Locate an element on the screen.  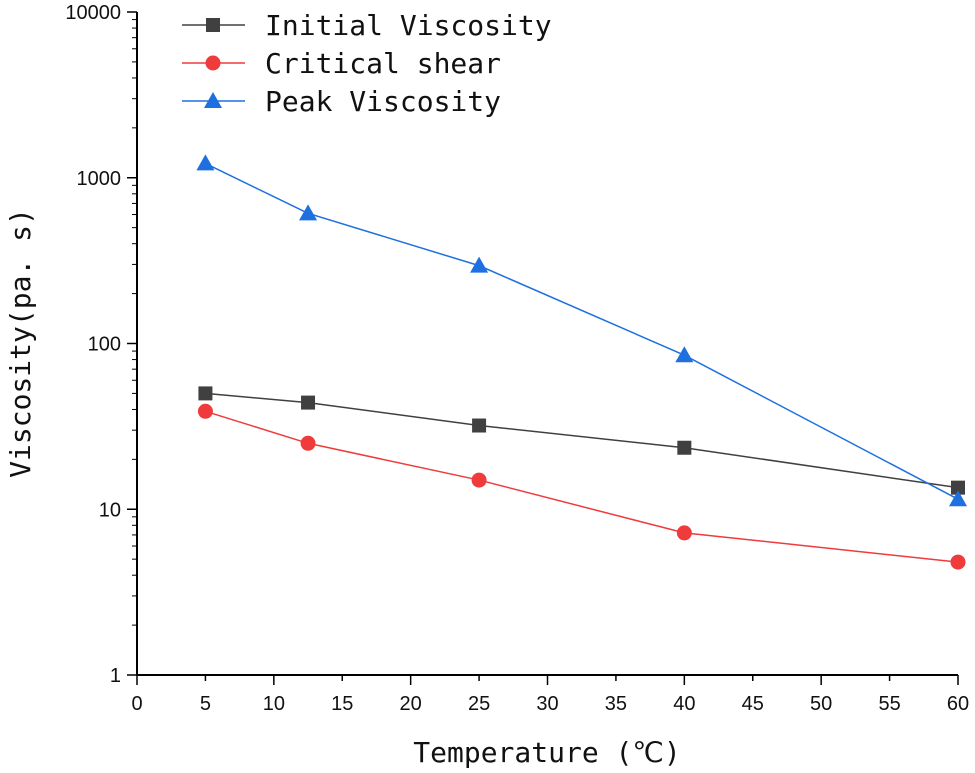
y-axis-title: Viscosity(pa. s) is located at coordinates (20, 343).